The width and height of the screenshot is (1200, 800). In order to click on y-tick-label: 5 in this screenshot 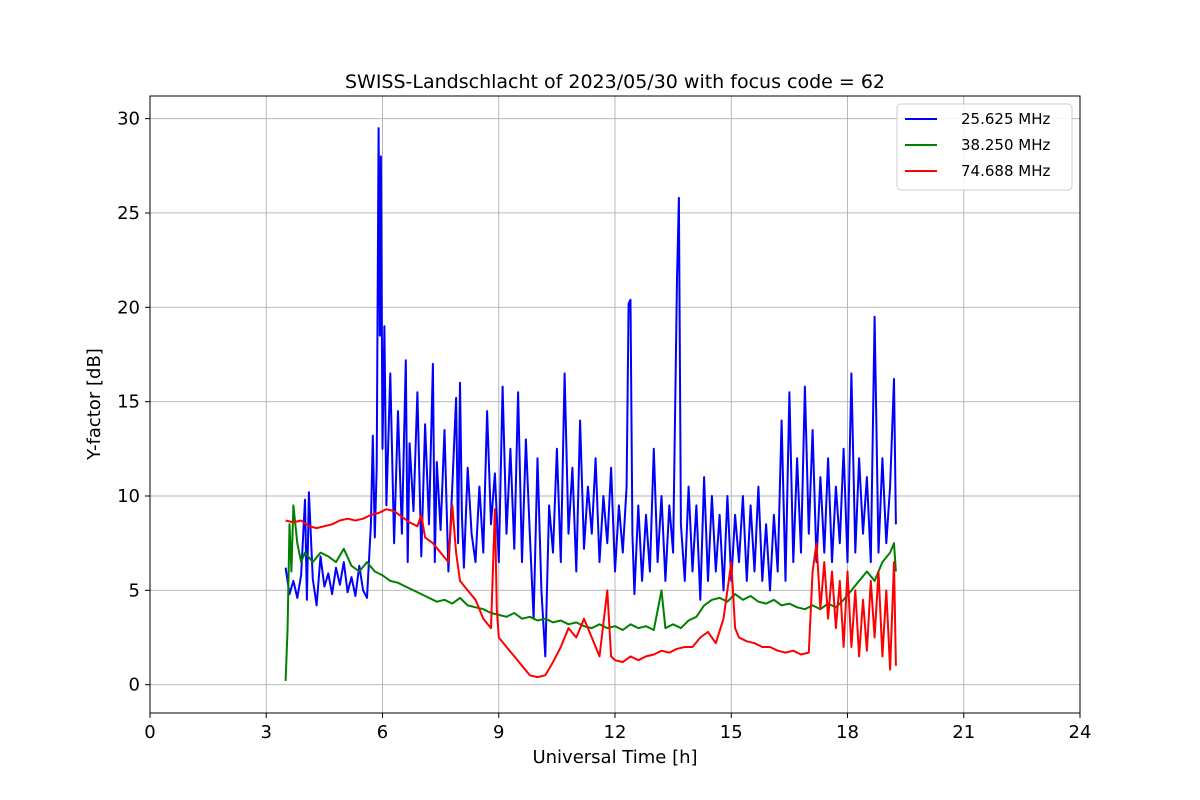, I will do `click(134, 590)`.